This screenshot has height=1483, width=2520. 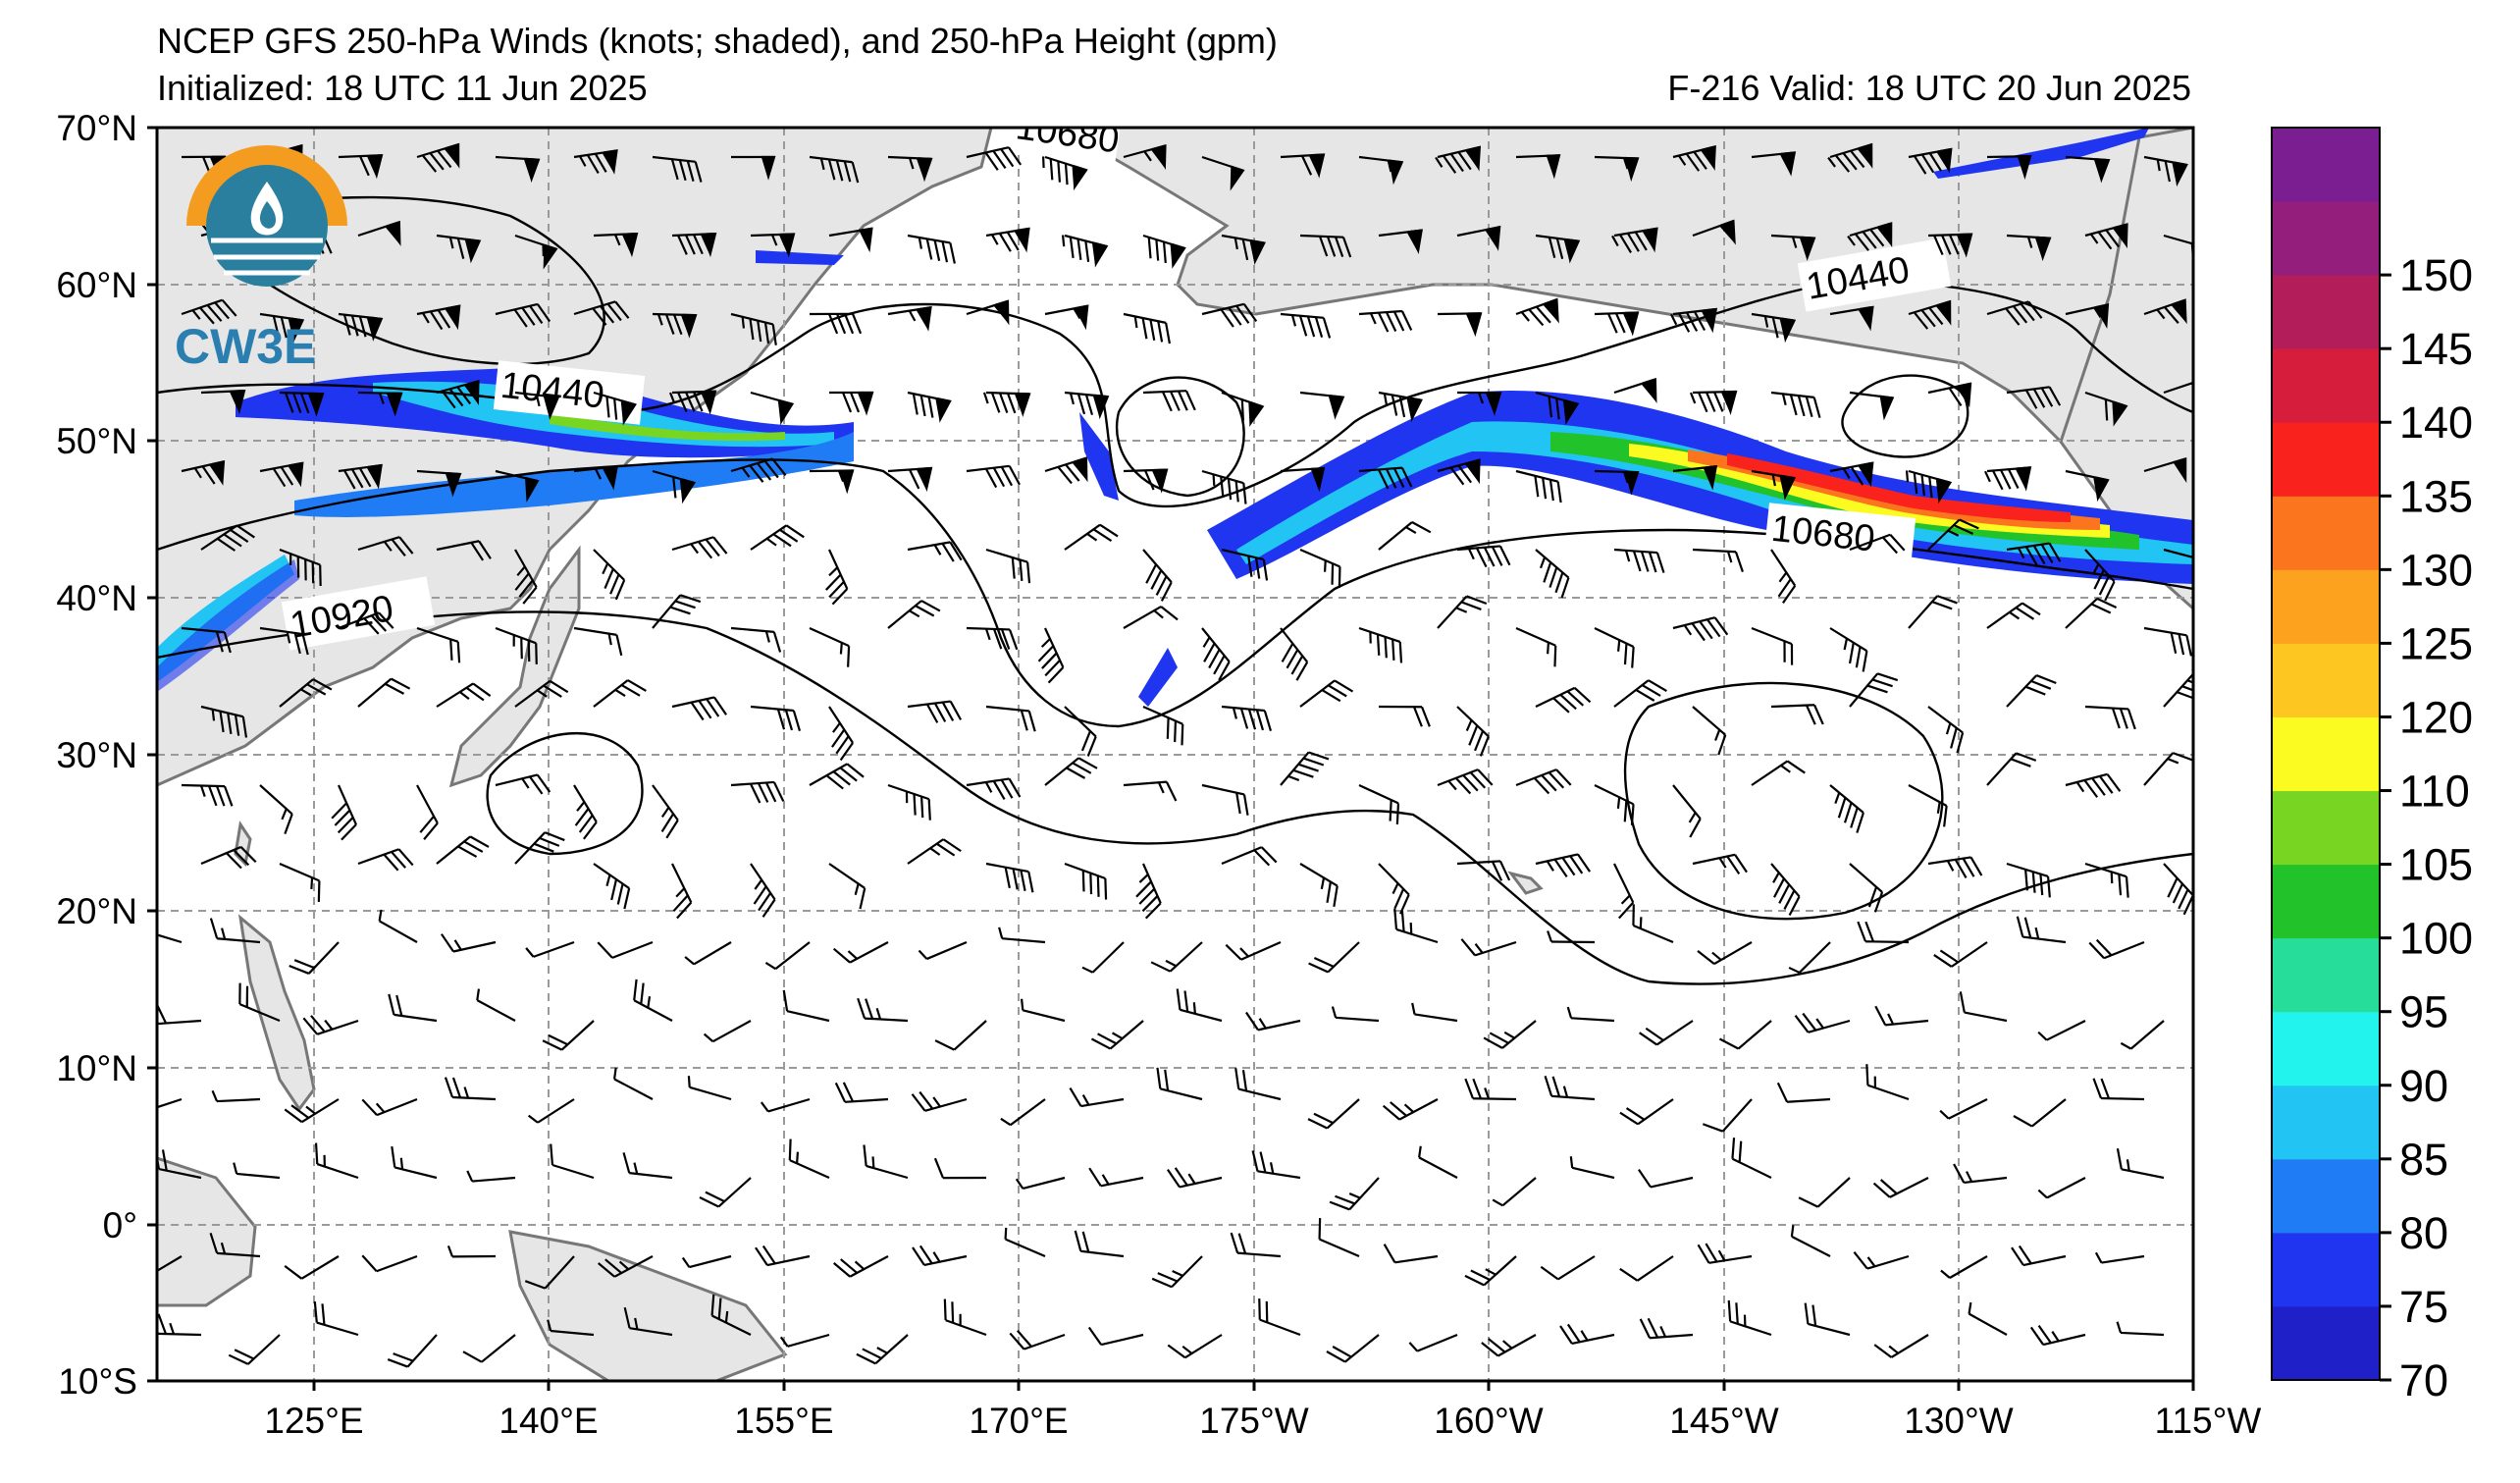 I want to click on logo-ring, so click(x=266, y=185).